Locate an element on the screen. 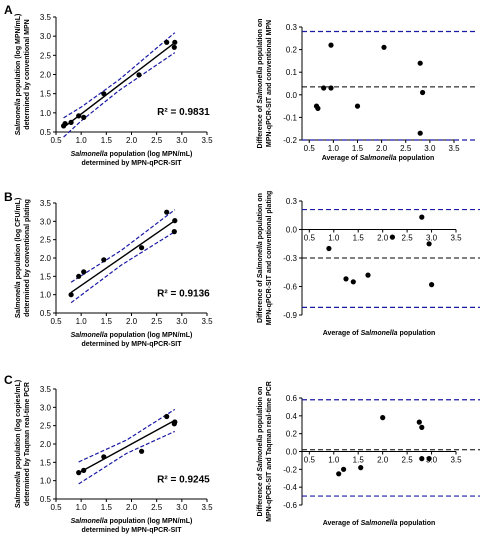 The image size is (488, 550). y-tick-label: -0.3 is located at coordinates (290, 258).